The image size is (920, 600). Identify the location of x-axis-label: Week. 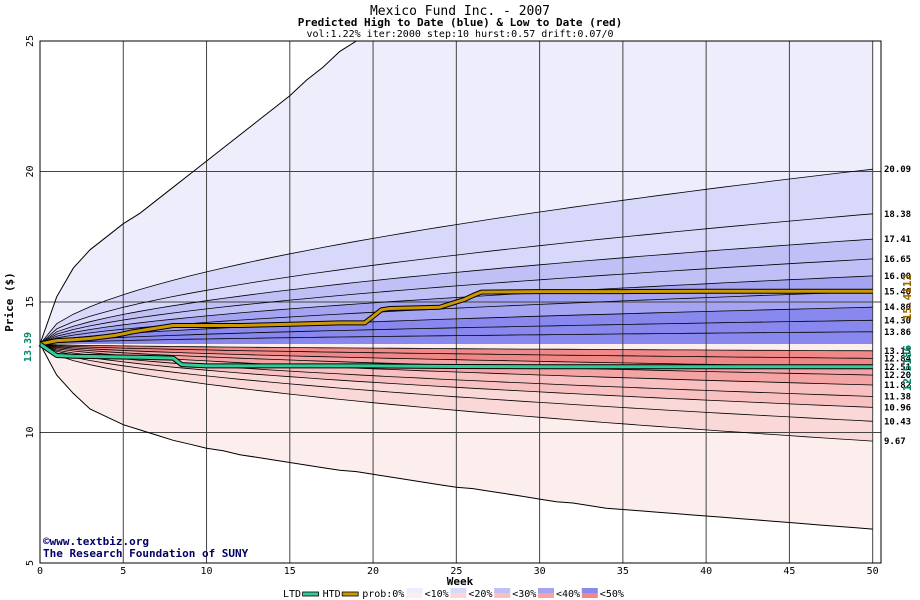
(460, 581).